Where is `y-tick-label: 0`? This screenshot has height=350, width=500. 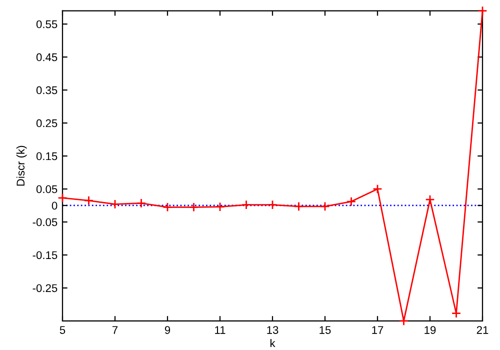 y-tick-label: 0 is located at coordinates (55, 206).